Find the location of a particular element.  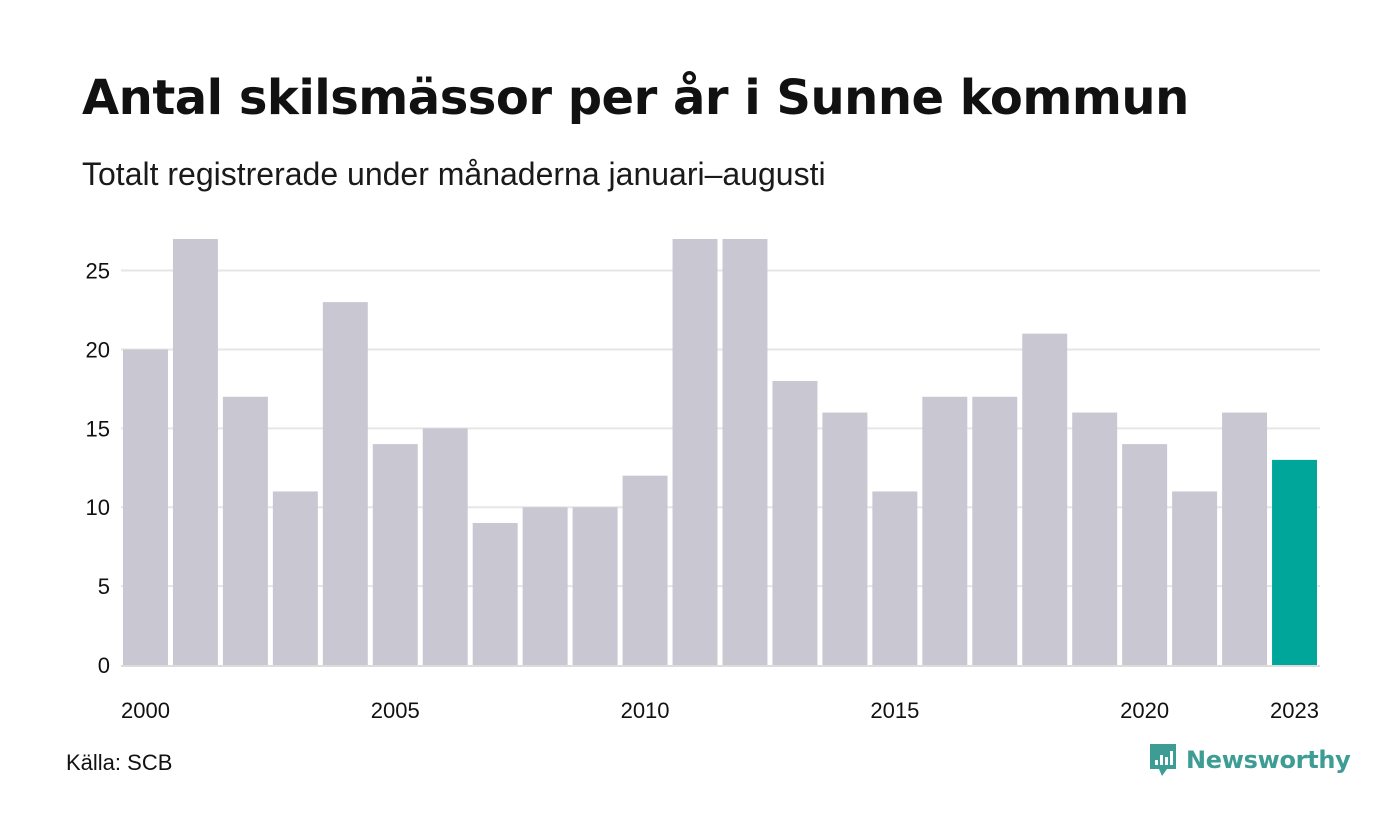

bar-2014 is located at coordinates (845, 538).